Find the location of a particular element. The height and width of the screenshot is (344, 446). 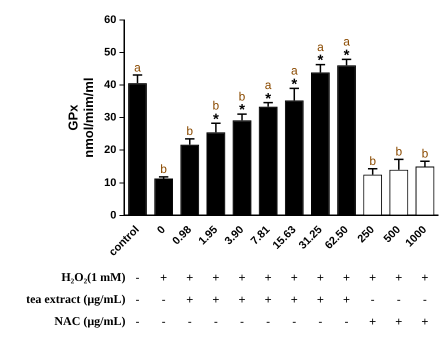

text: H₂O₂(1 mM) is located at coordinates (93, 277).